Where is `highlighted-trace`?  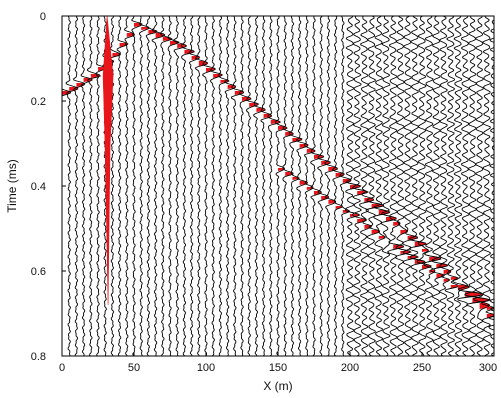
highlighted-trace is located at coordinates (108, 161).